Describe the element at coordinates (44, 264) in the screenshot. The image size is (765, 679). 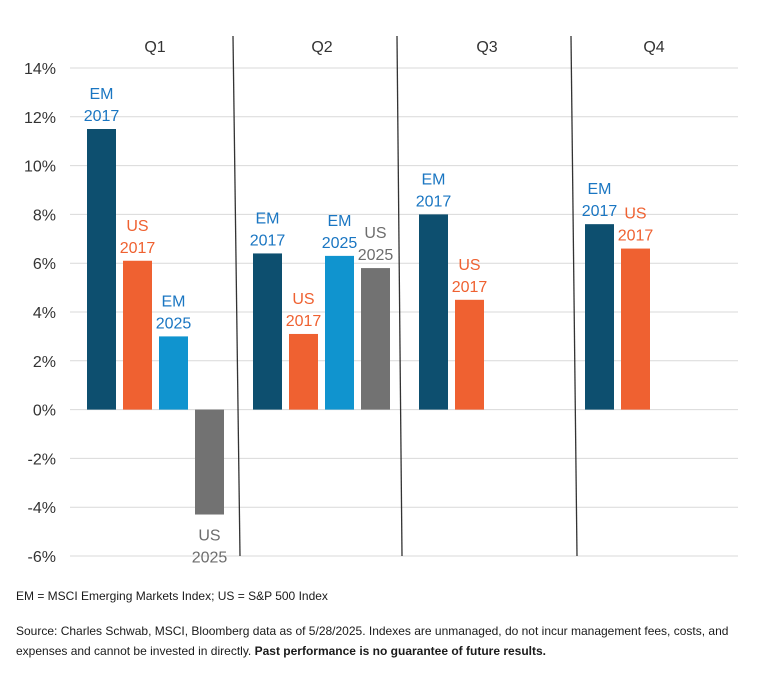
I see `y-tick-label: 6%` at that location.